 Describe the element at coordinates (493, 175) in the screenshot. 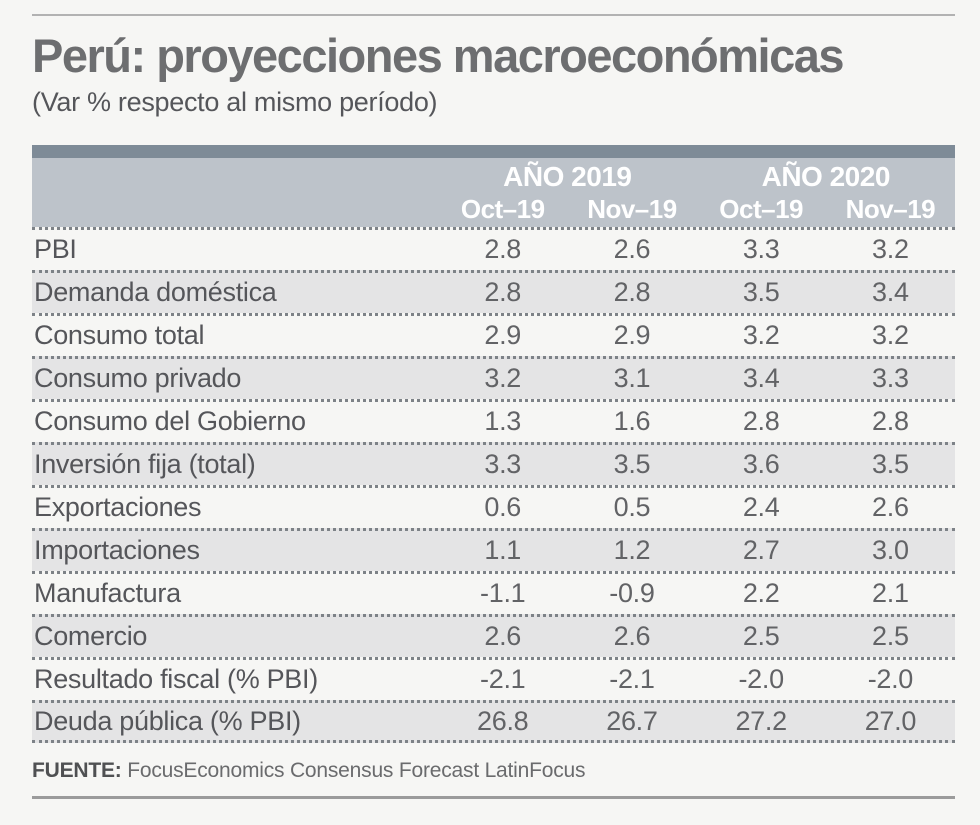

I see `year-group-row: AÑO 2019 AÑO 2020` at that location.